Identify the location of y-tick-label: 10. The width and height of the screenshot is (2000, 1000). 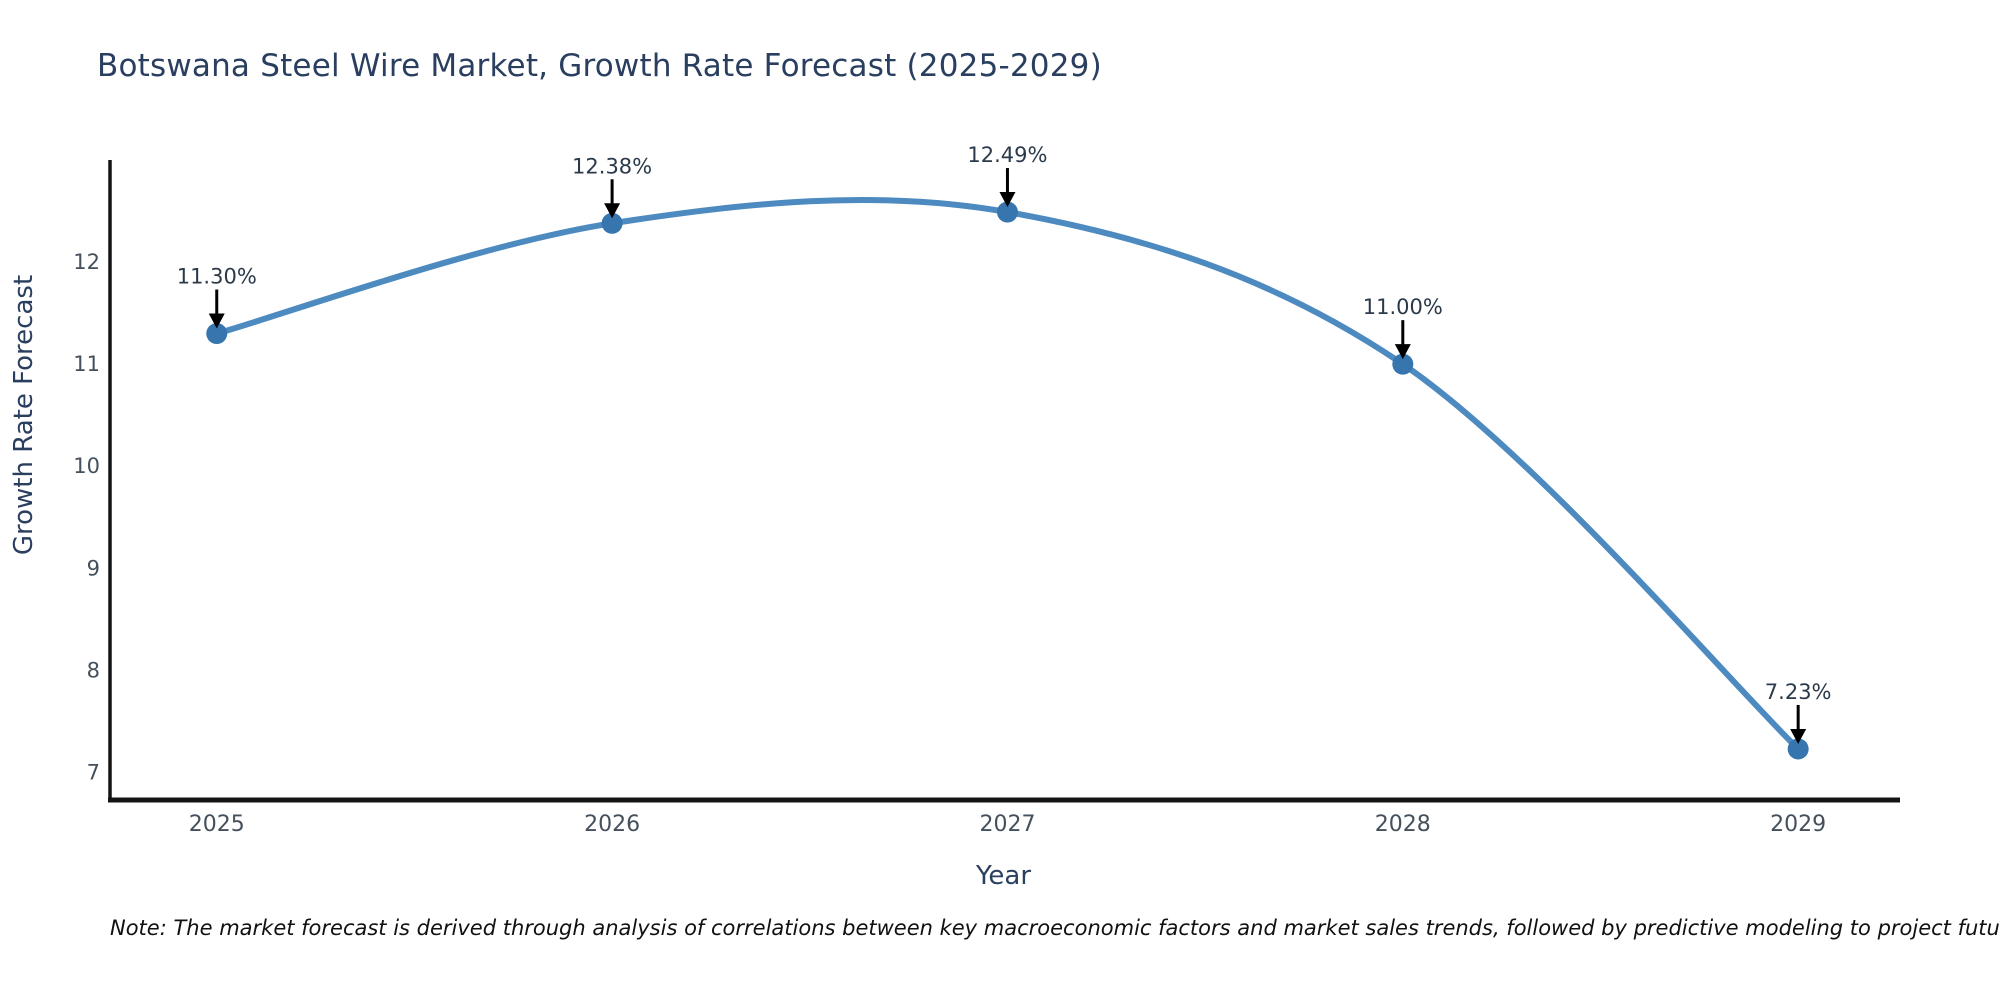
(86, 466).